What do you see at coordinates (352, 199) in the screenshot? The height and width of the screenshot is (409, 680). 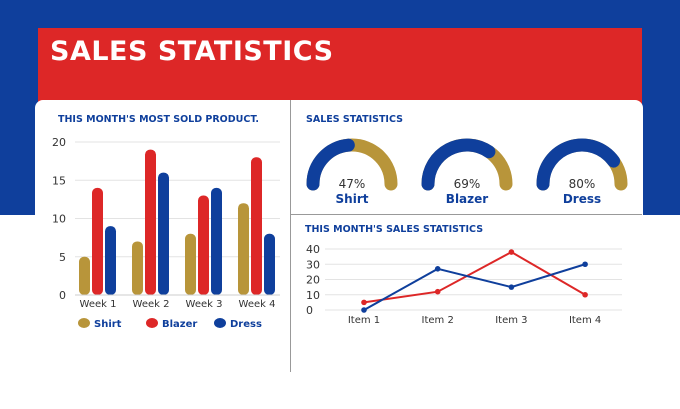 I see `gauge-label: Shirt` at bounding box center [352, 199].